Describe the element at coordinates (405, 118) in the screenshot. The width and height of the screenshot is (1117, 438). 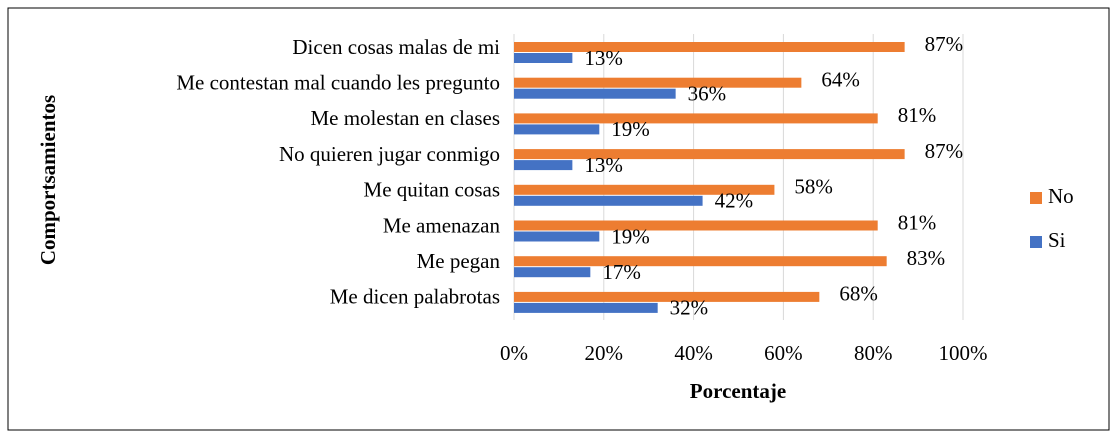
I see `y-tick-label: Me molestan en clases` at that location.